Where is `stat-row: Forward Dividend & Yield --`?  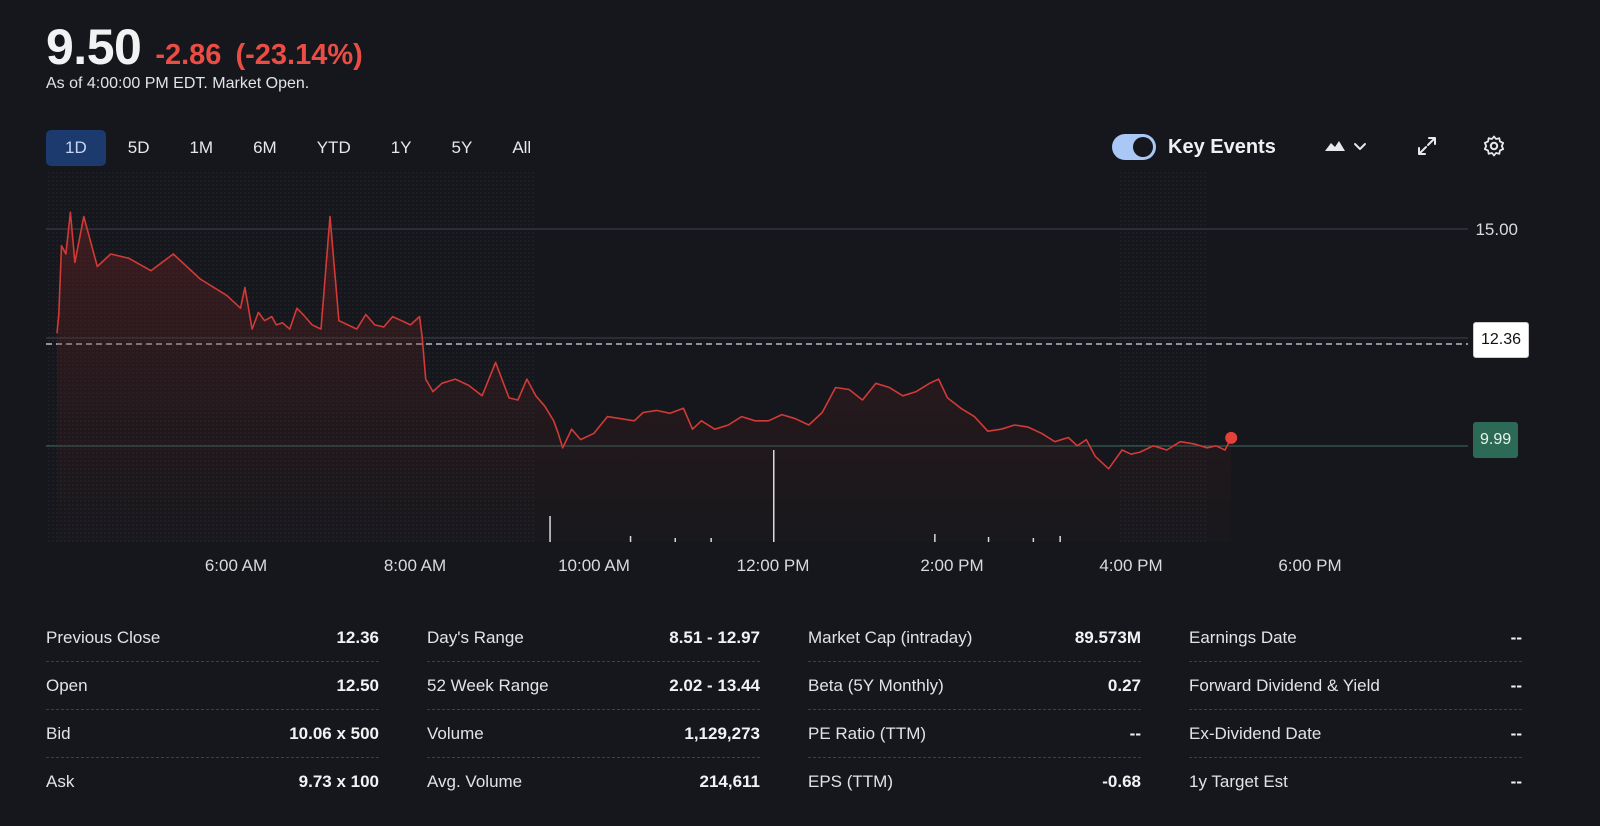 stat-row: Forward Dividend & Yield -- is located at coordinates (1355, 686).